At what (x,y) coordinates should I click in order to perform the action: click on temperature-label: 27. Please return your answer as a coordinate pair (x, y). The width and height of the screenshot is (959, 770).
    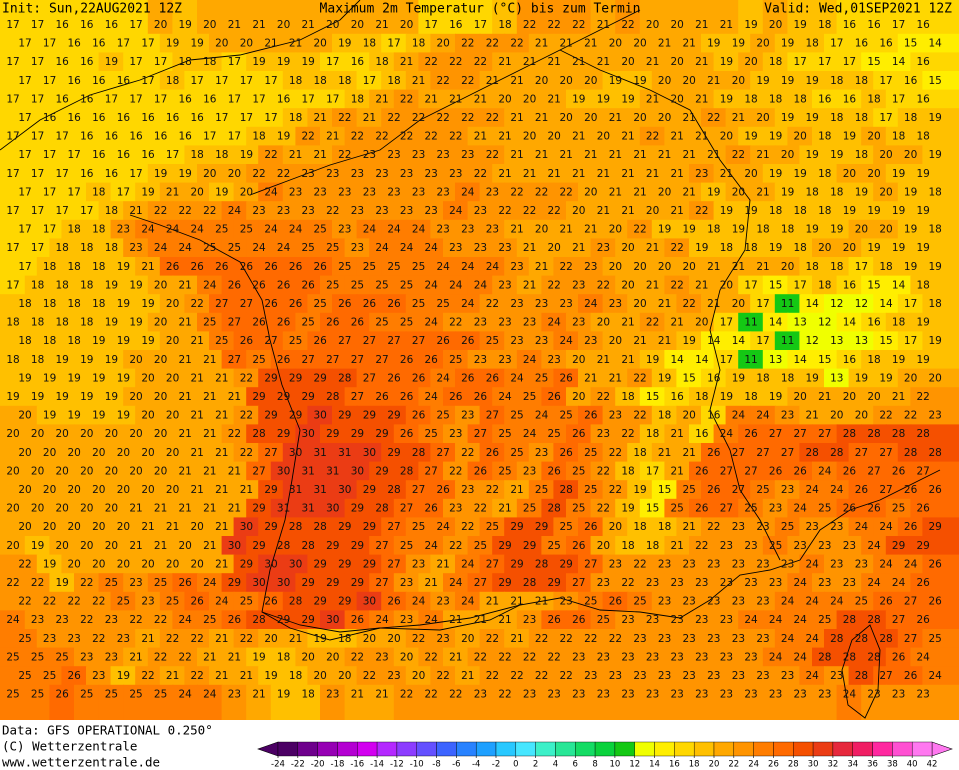
    Looking at the image, I should click on (861, 453).